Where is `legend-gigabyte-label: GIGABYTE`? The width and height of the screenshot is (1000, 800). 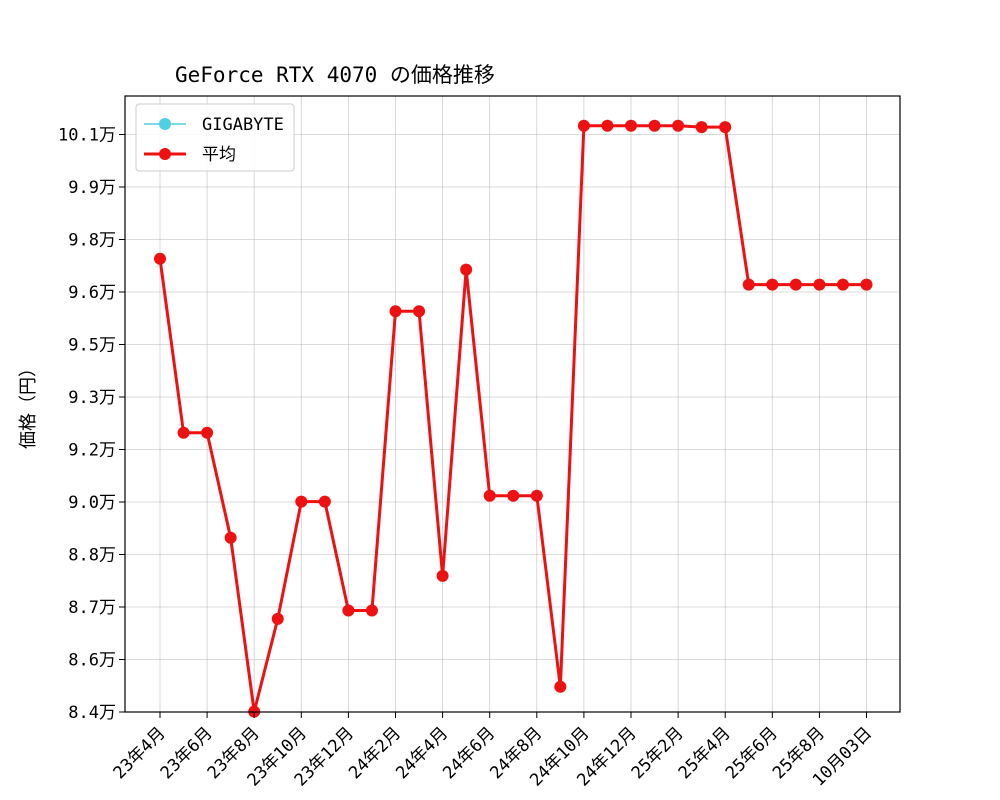
legend-gigabyte-label: GIGABYTE is located at coordinates (243, 125).